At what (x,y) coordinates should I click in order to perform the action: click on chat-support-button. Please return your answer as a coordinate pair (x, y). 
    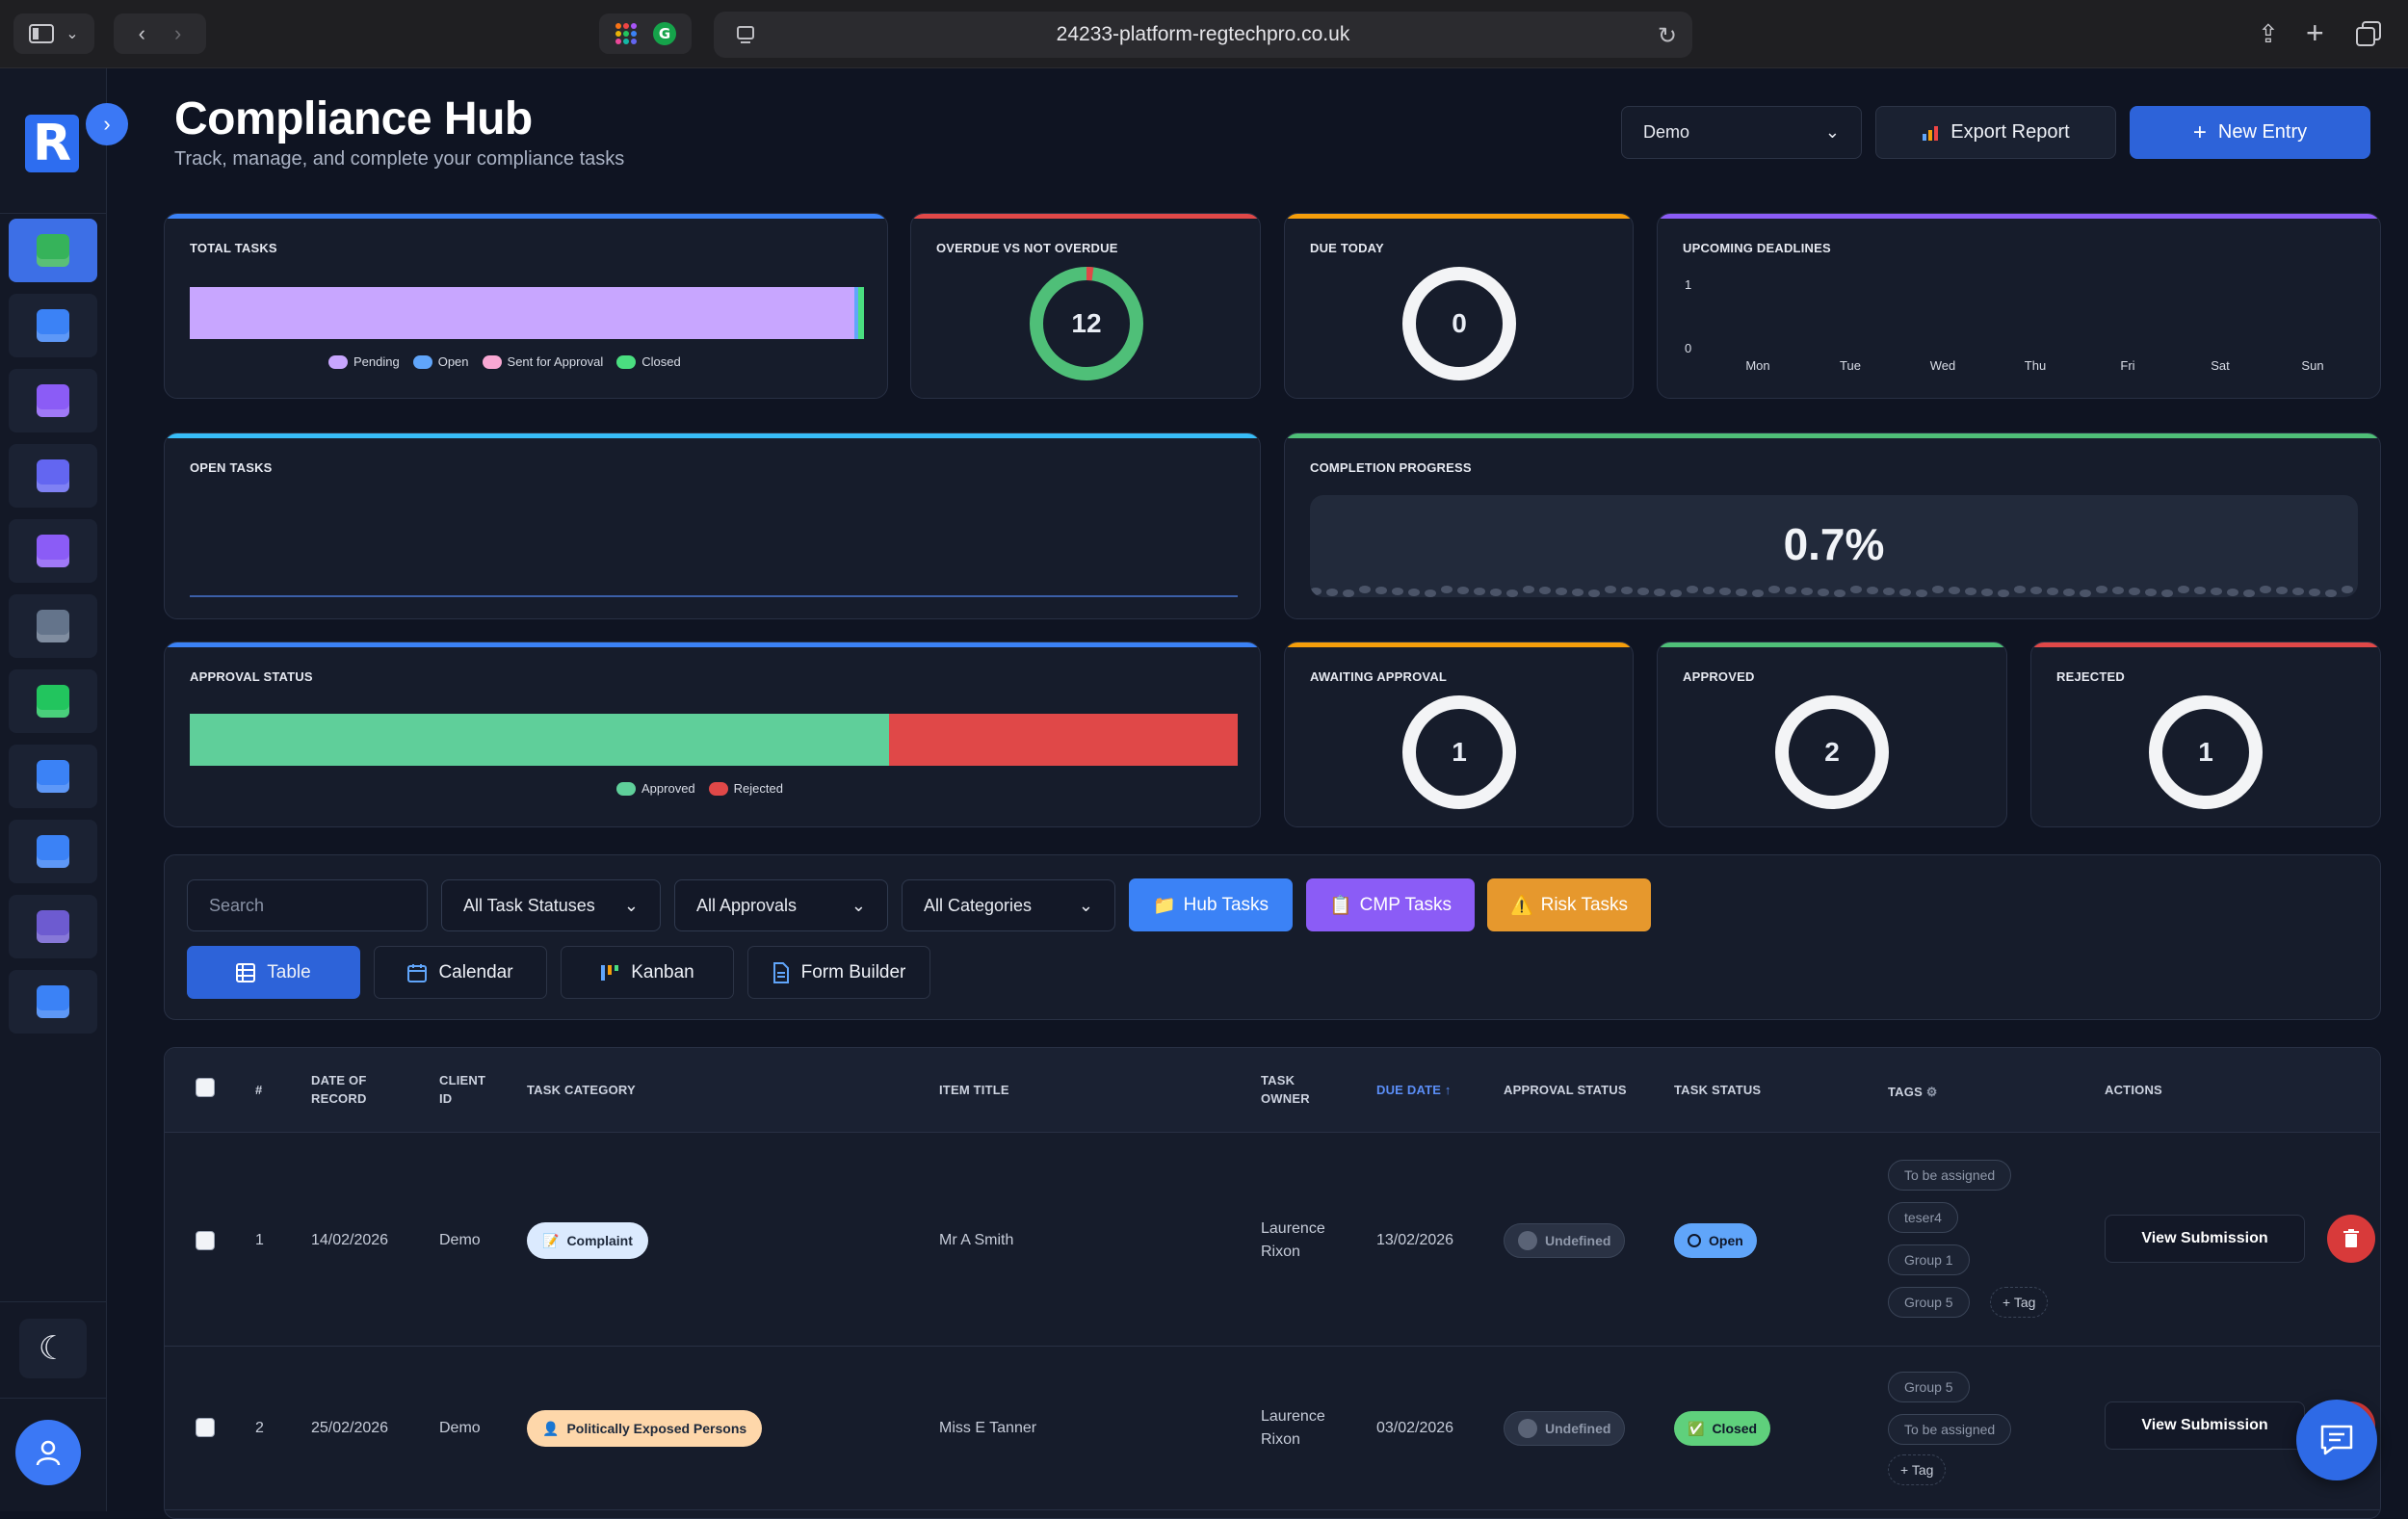
    Looking at the image, I should click on (2336, 1440).